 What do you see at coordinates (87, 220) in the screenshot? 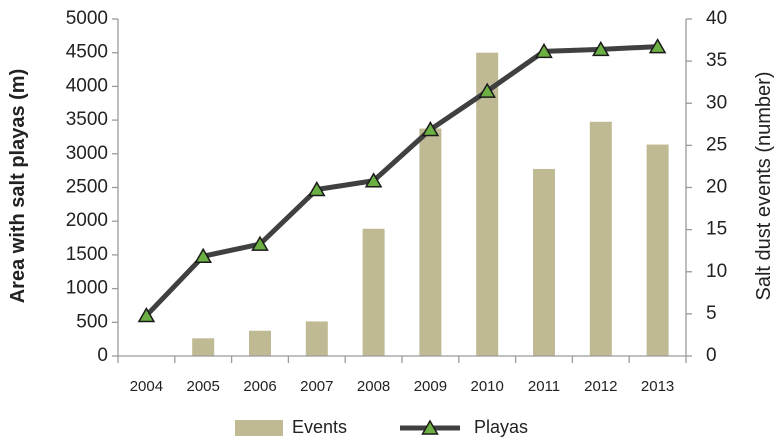
I see `y-left-tick-label: 2000` at bounding box center [87, 220].